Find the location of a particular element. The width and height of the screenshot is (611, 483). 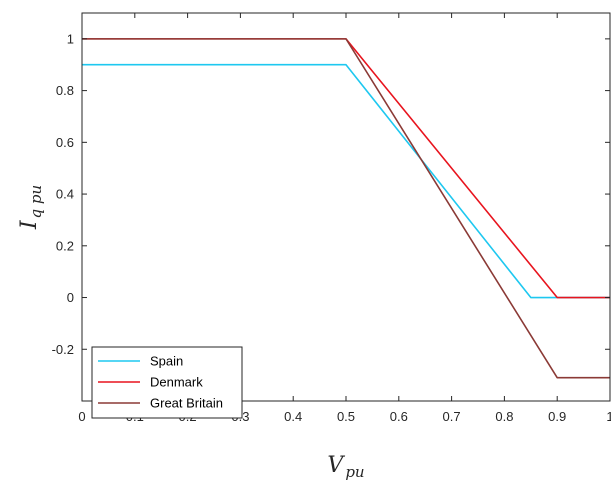

x-tick-label-4: 0.4 is located at coordinates (293, 416).